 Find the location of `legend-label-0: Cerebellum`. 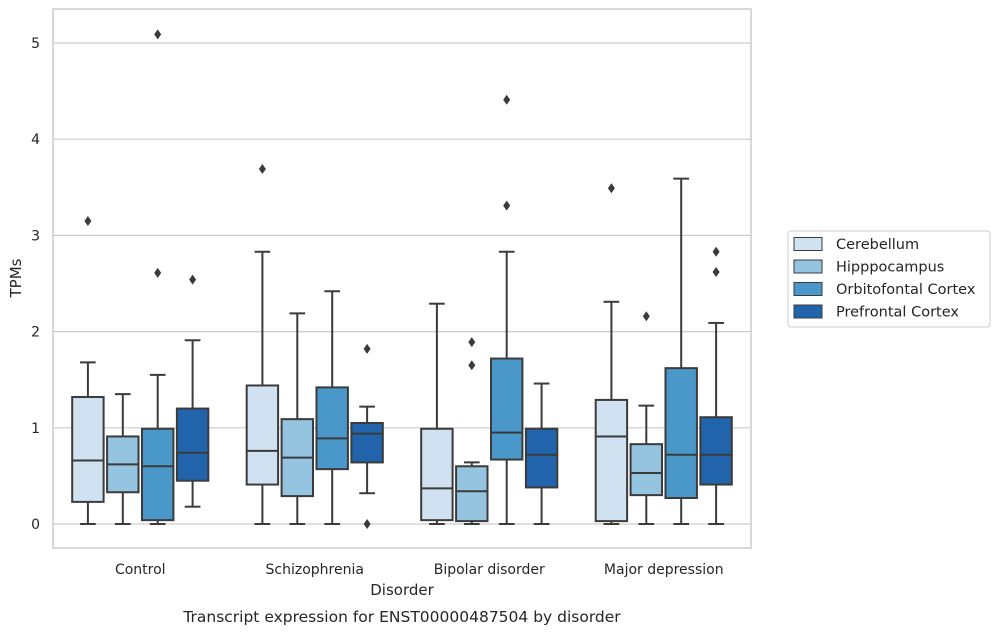

legend-label-0: Cerebellum is located at coordinates (877, 245).